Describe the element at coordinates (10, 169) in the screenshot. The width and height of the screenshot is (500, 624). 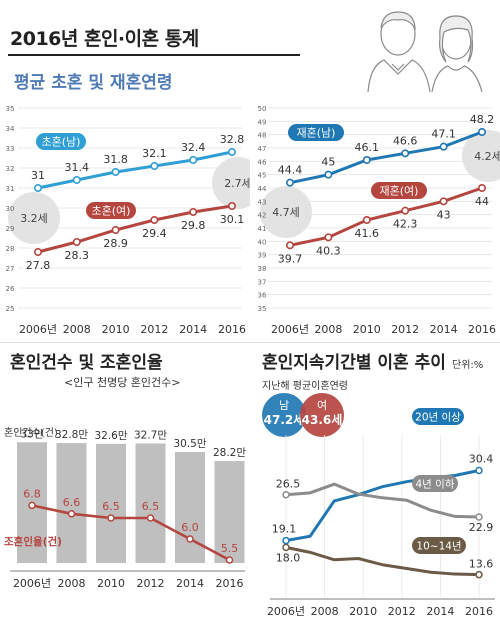
I see `y-tick-label: 32` at that location.